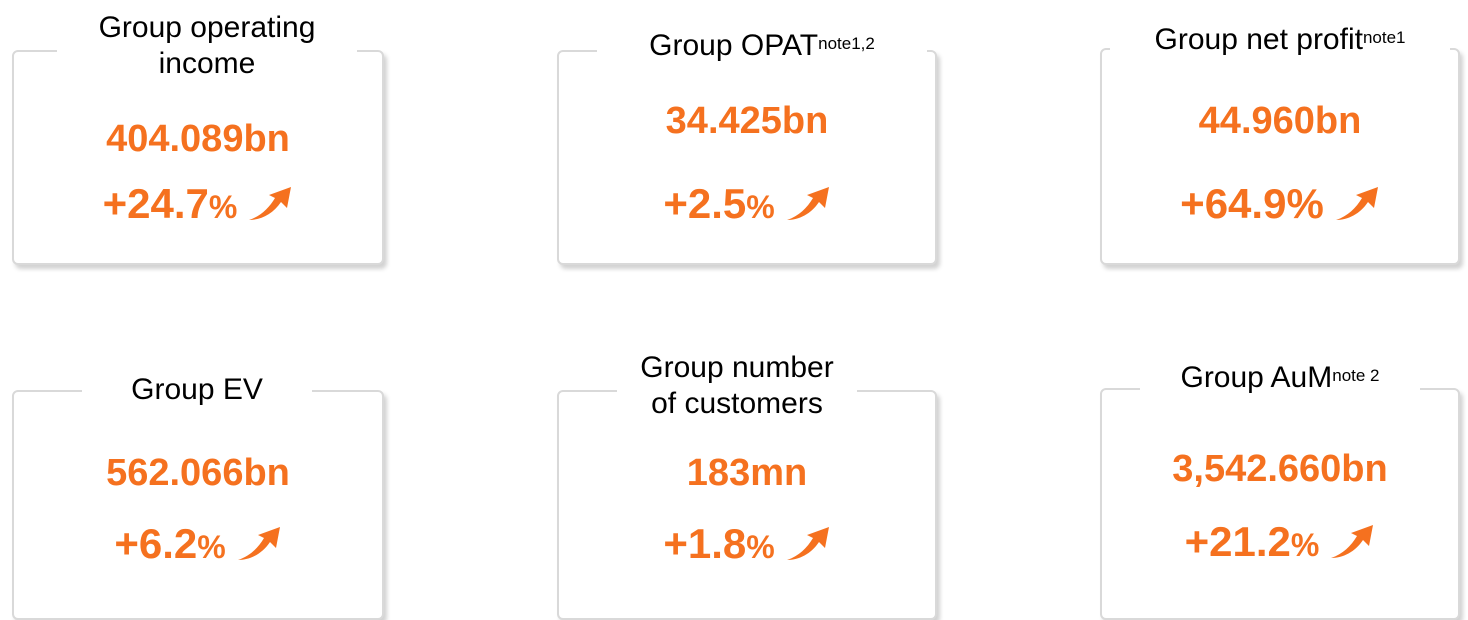  Describe the element at coordinates (1384, 37) in the screenshot. I see `note: note1` at that location.